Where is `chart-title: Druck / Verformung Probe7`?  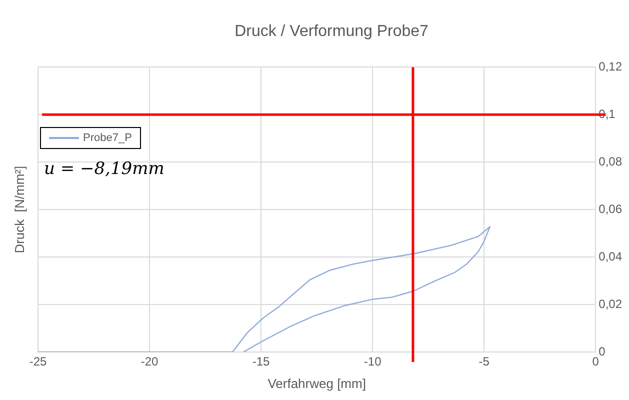
chart-title: Druck / Verformung Probe7 is located at coordinates (331, 31).